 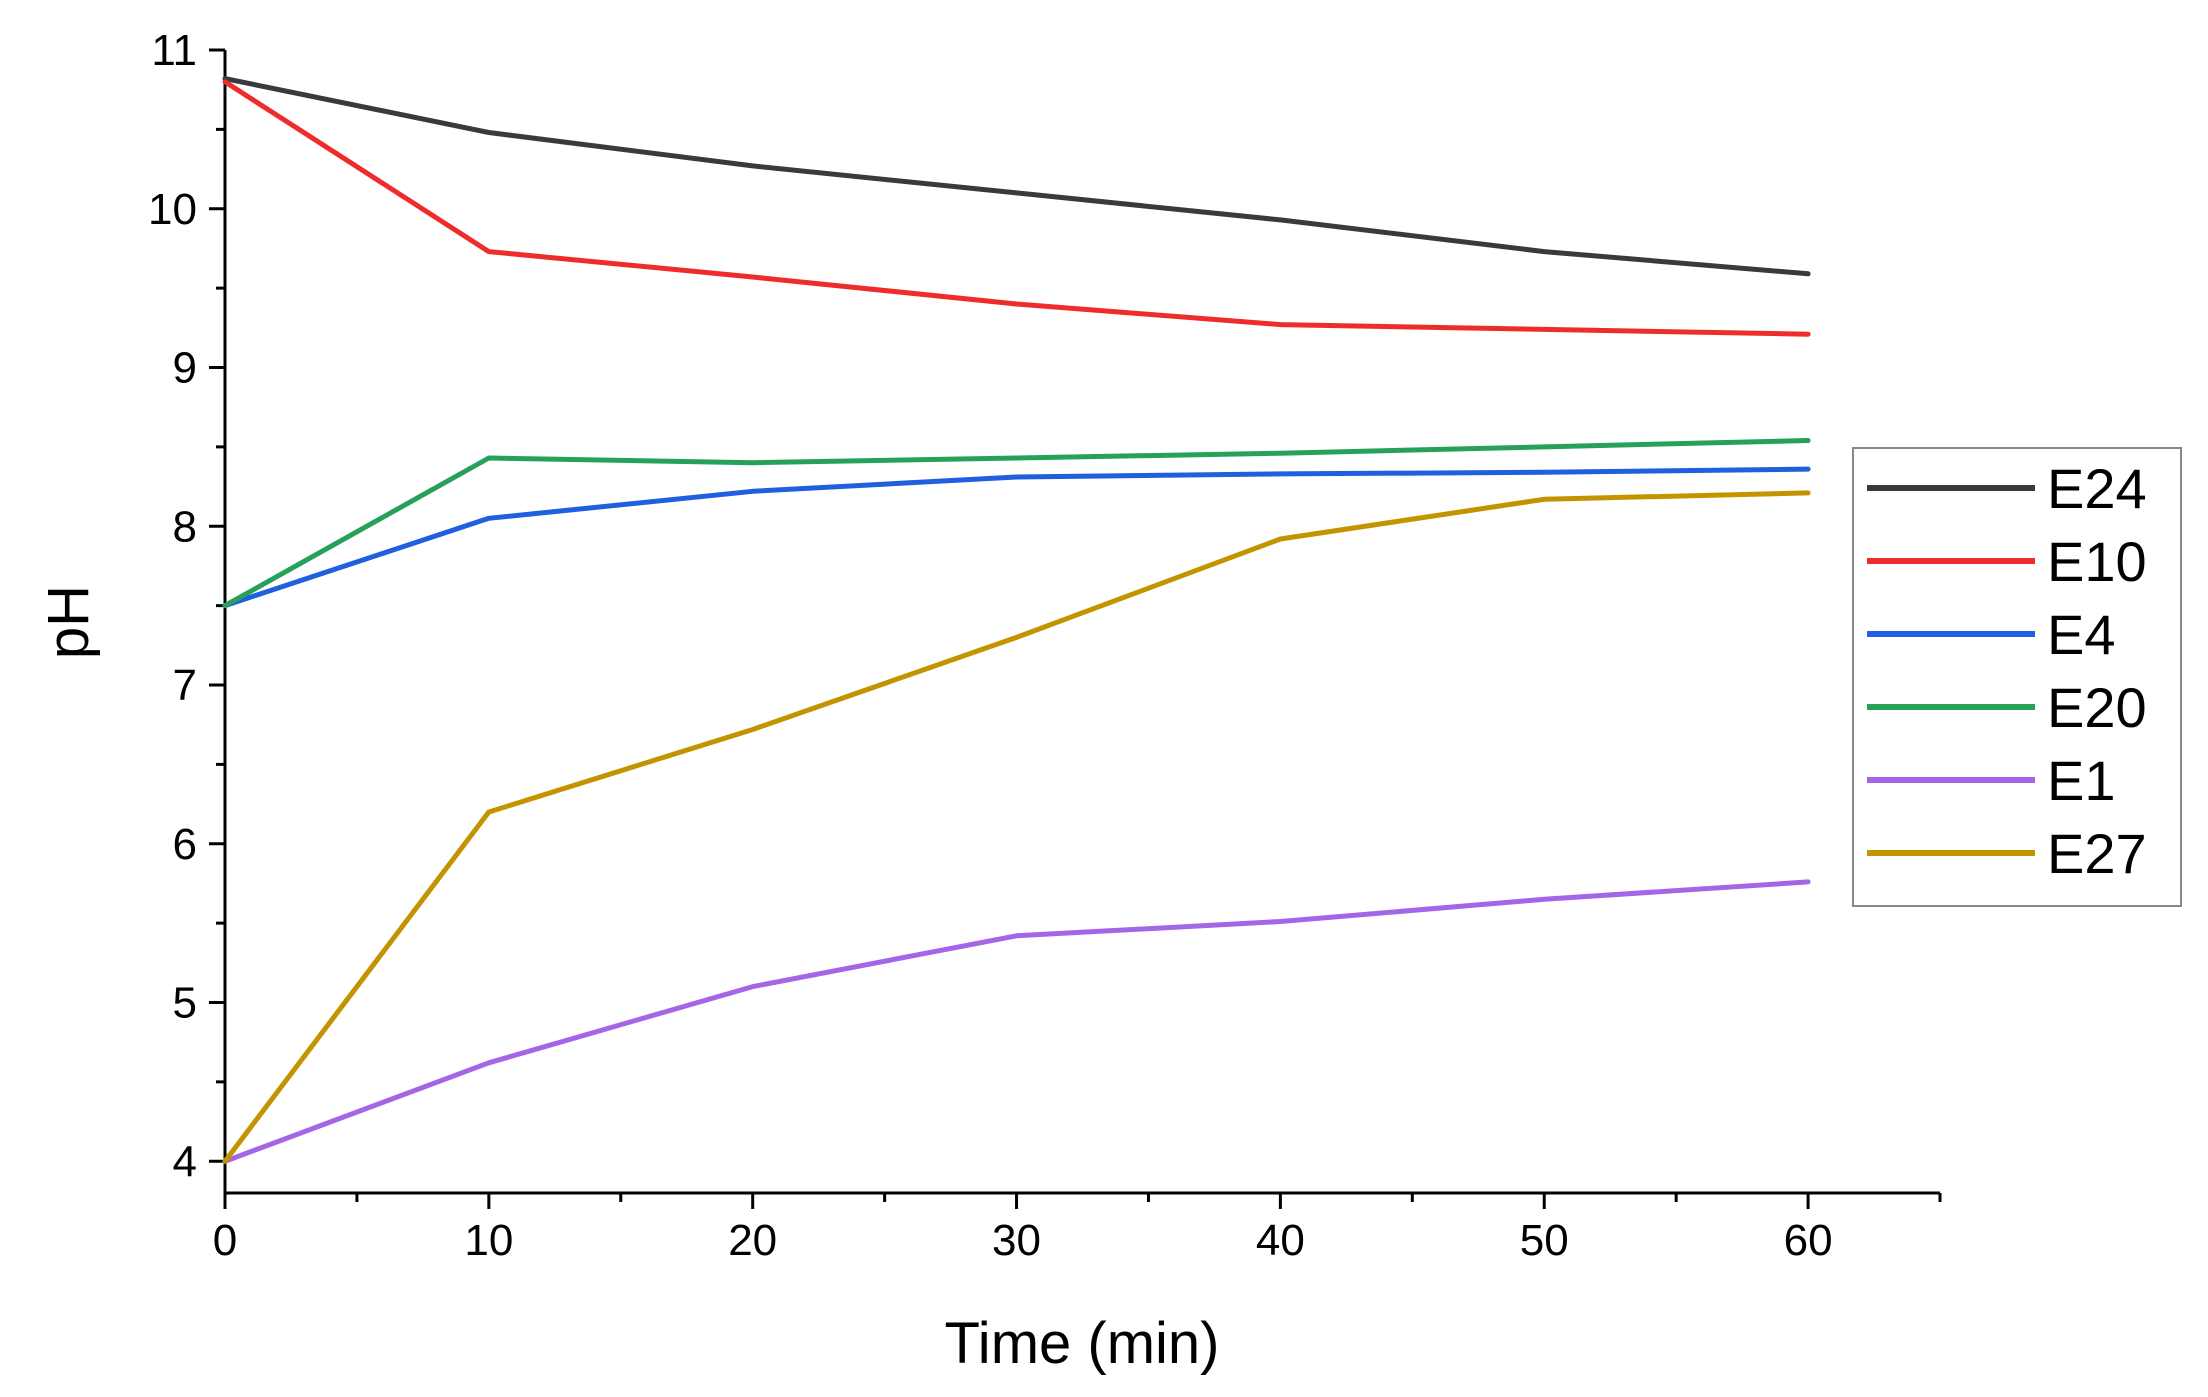 What do you see at coordinates (1016, 537) in the screenshot?
I see `series-line-e4` at bounding box center [1016, 537].